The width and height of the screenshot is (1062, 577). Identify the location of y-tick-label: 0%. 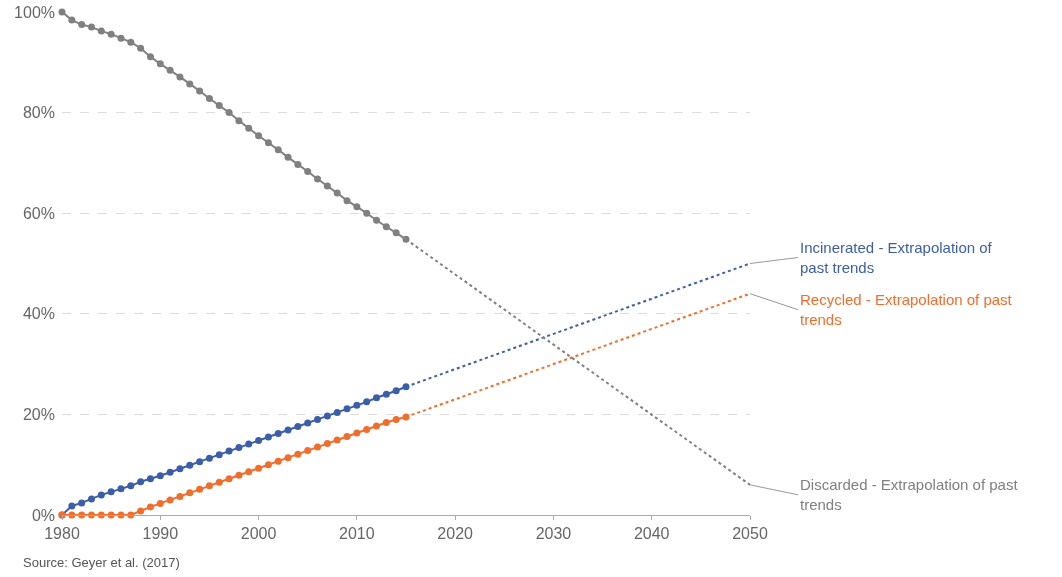
(43, 515).